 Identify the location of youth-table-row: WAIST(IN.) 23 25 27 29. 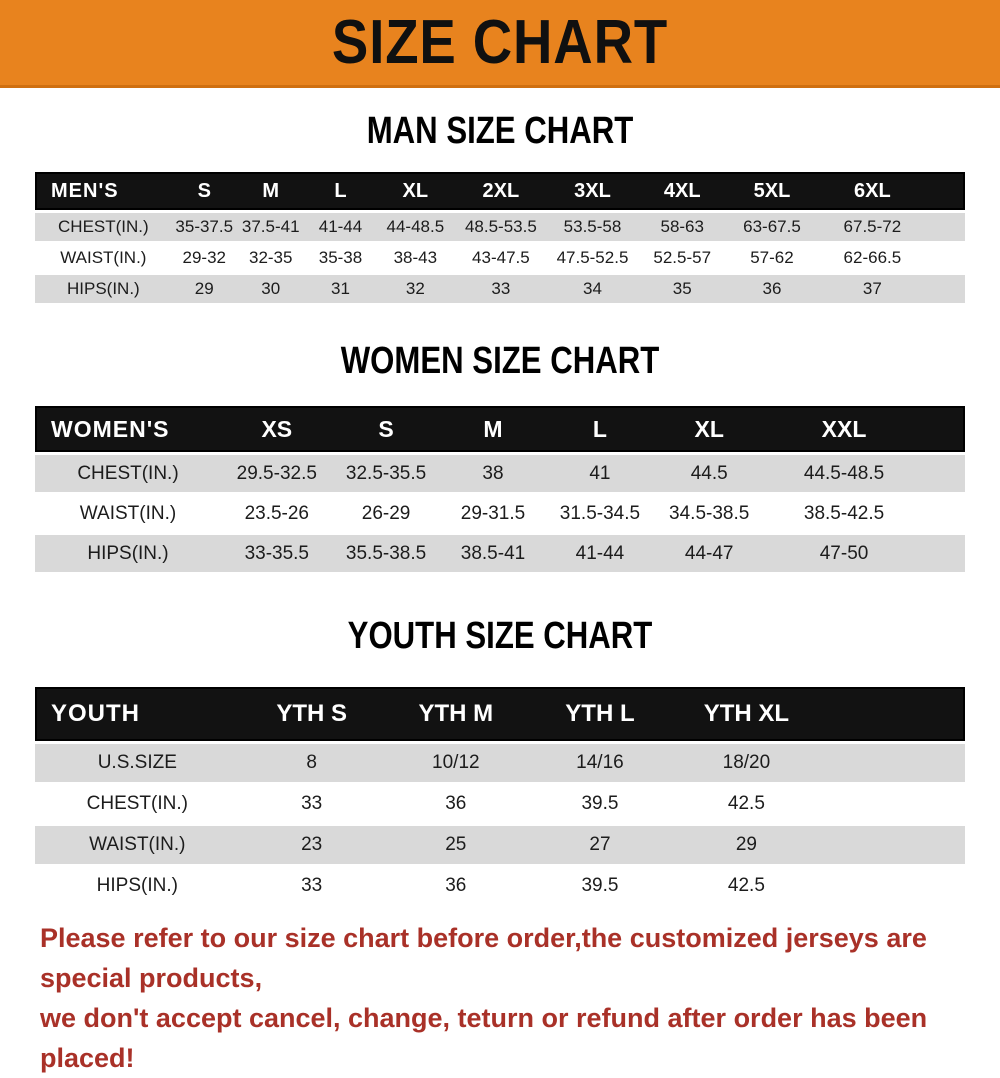
(500, 845).